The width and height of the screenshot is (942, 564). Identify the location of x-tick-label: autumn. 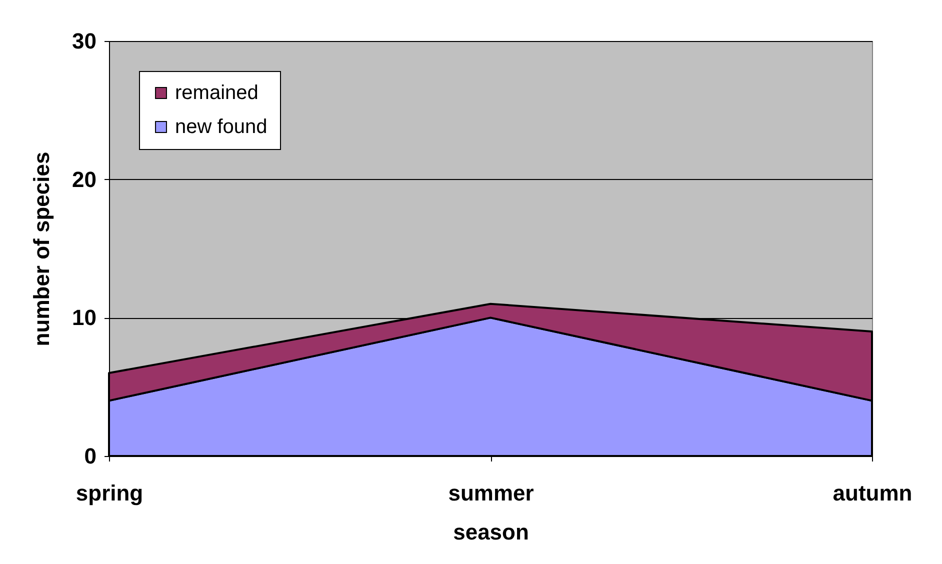
(872, 493).